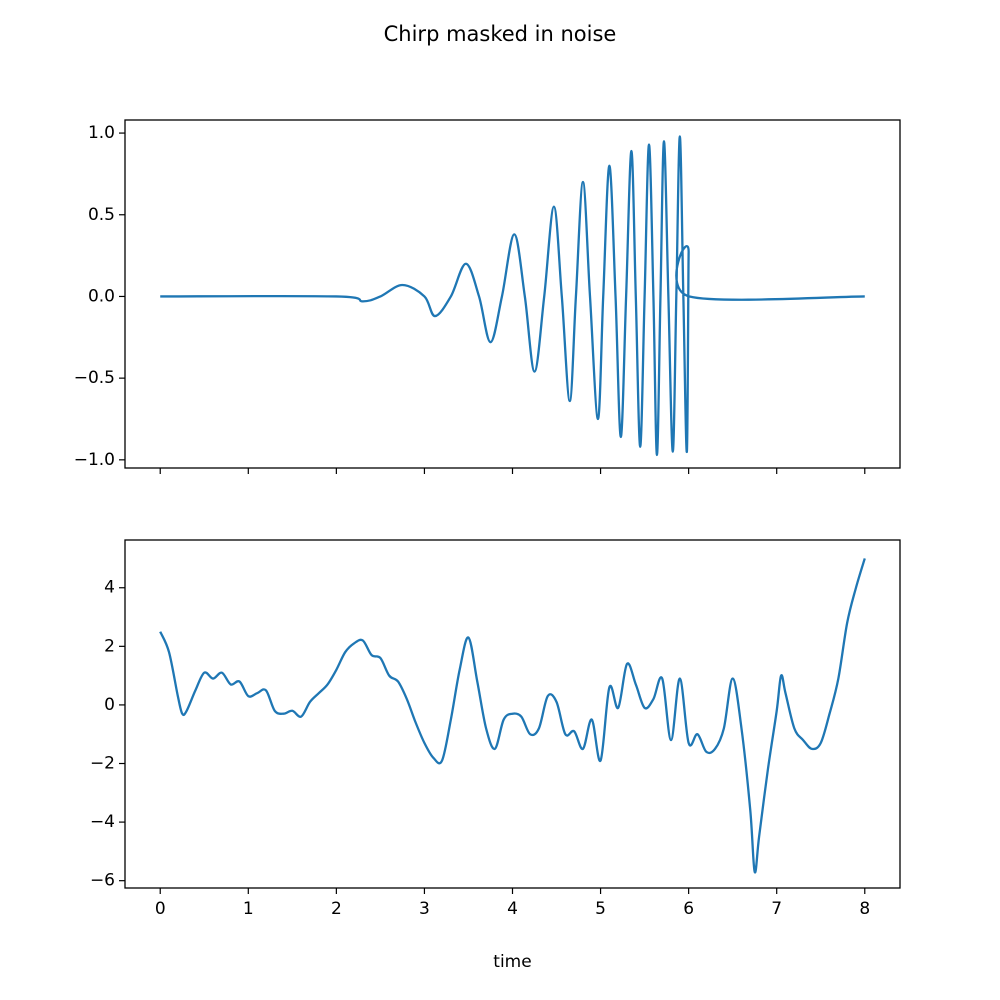 Image resolution: width=1000 pixels, height=1000 pixels. What do you see at coordinates (336, 909) in the screenshot?
I see `x-tick-label: 2` at bounding box center [336, 909].